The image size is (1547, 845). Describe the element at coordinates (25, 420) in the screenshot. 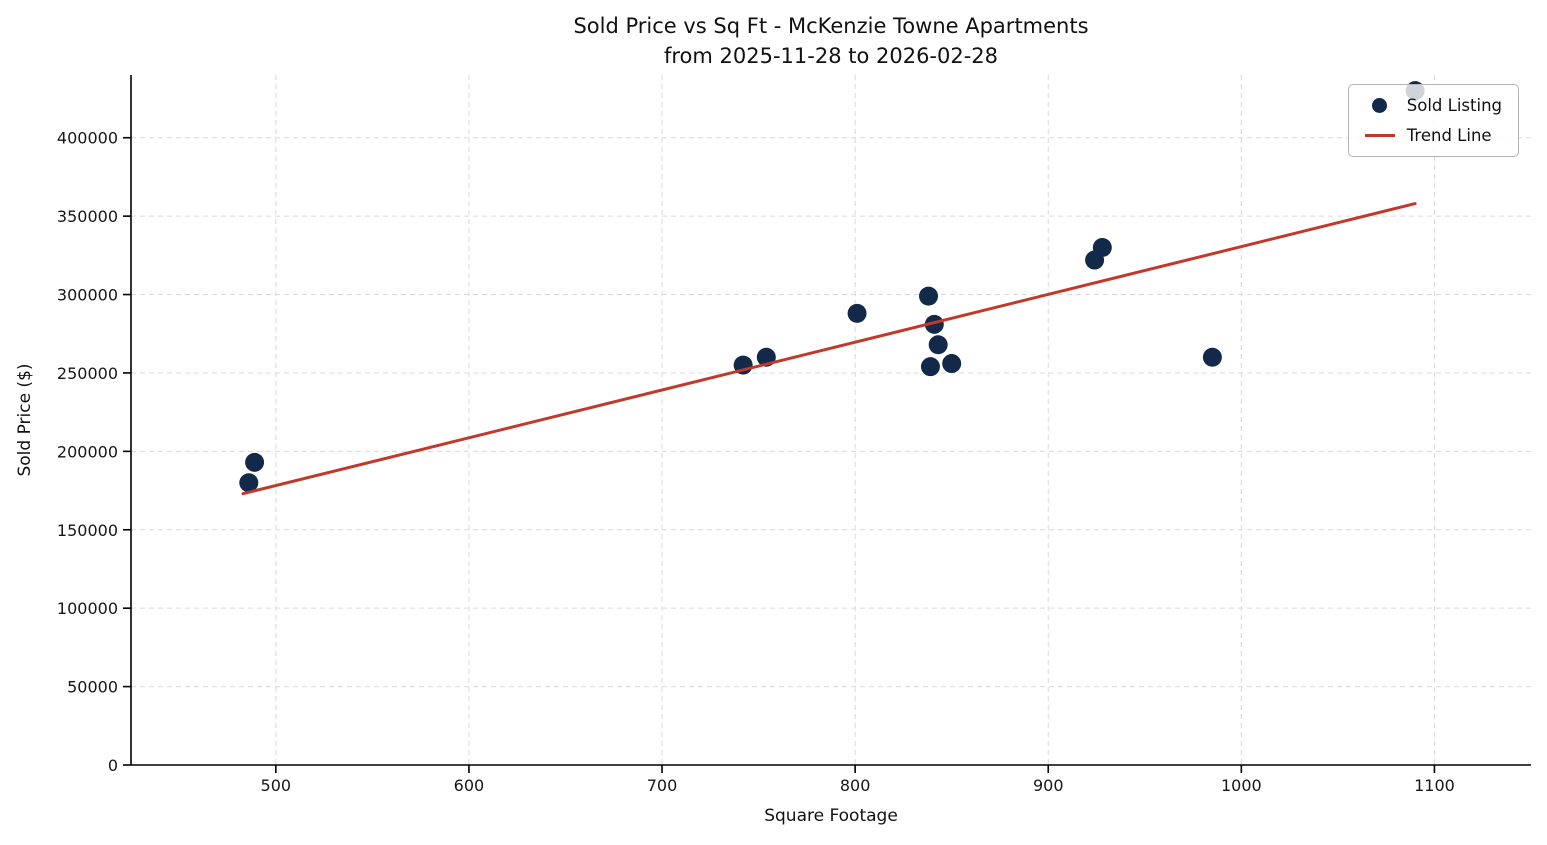

I see `y-axis-label: Sold Price ($)` at that location.